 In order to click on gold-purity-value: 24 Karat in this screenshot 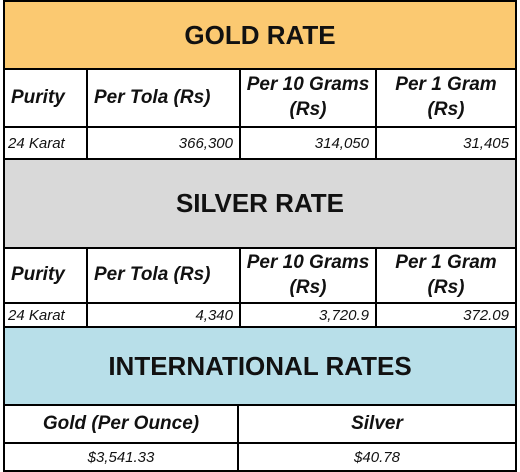, I will do `click(46, 143)`.